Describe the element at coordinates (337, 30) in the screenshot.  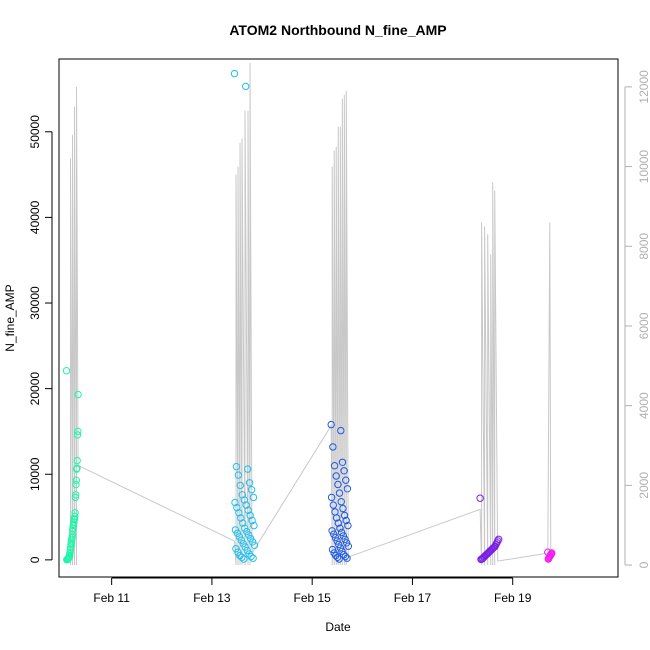
I see `chart-title: ATOM2 Northbound N_fine_AMP` at that location.